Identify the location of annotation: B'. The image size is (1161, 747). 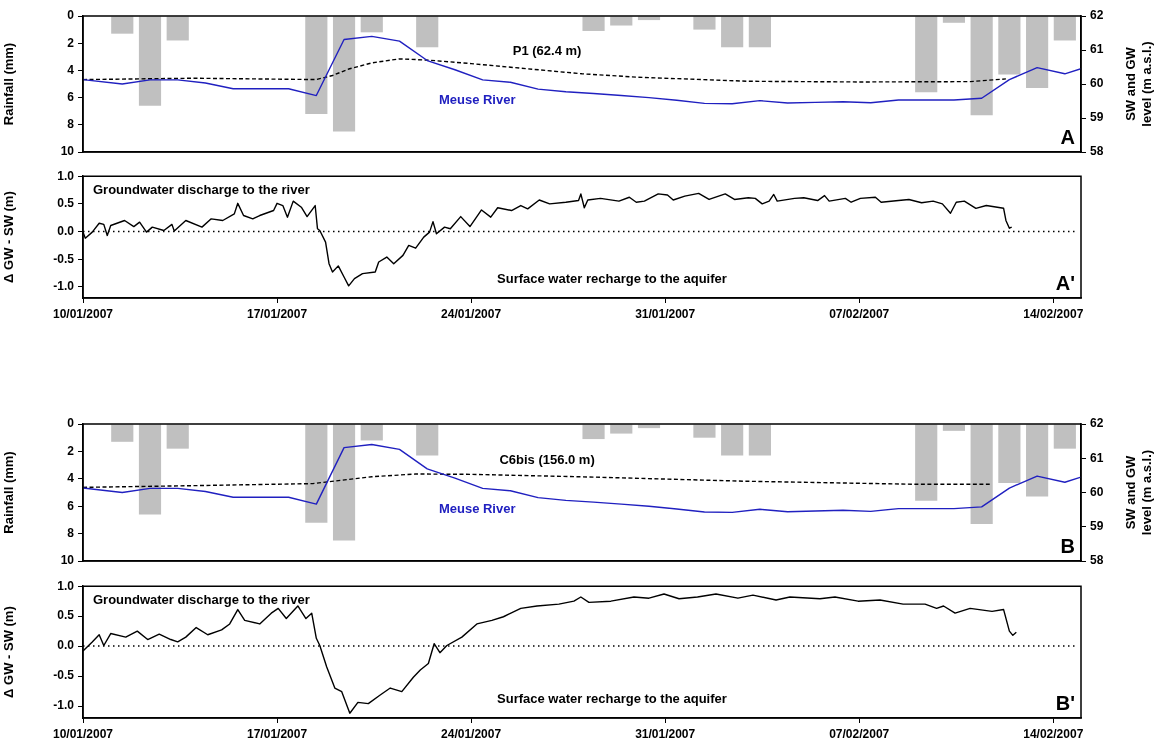
(1065, 702).